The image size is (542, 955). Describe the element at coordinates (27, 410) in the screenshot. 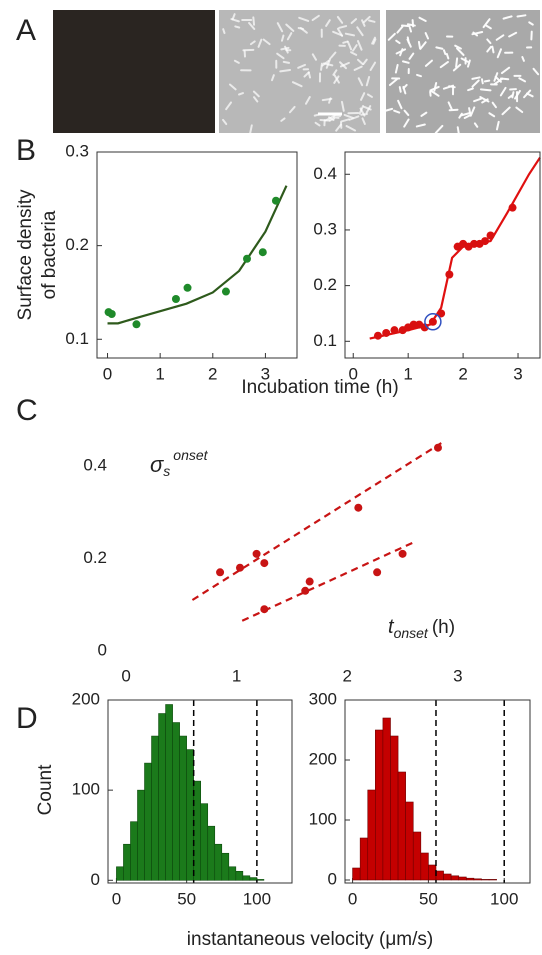

I see `panel-label: C` at that location.